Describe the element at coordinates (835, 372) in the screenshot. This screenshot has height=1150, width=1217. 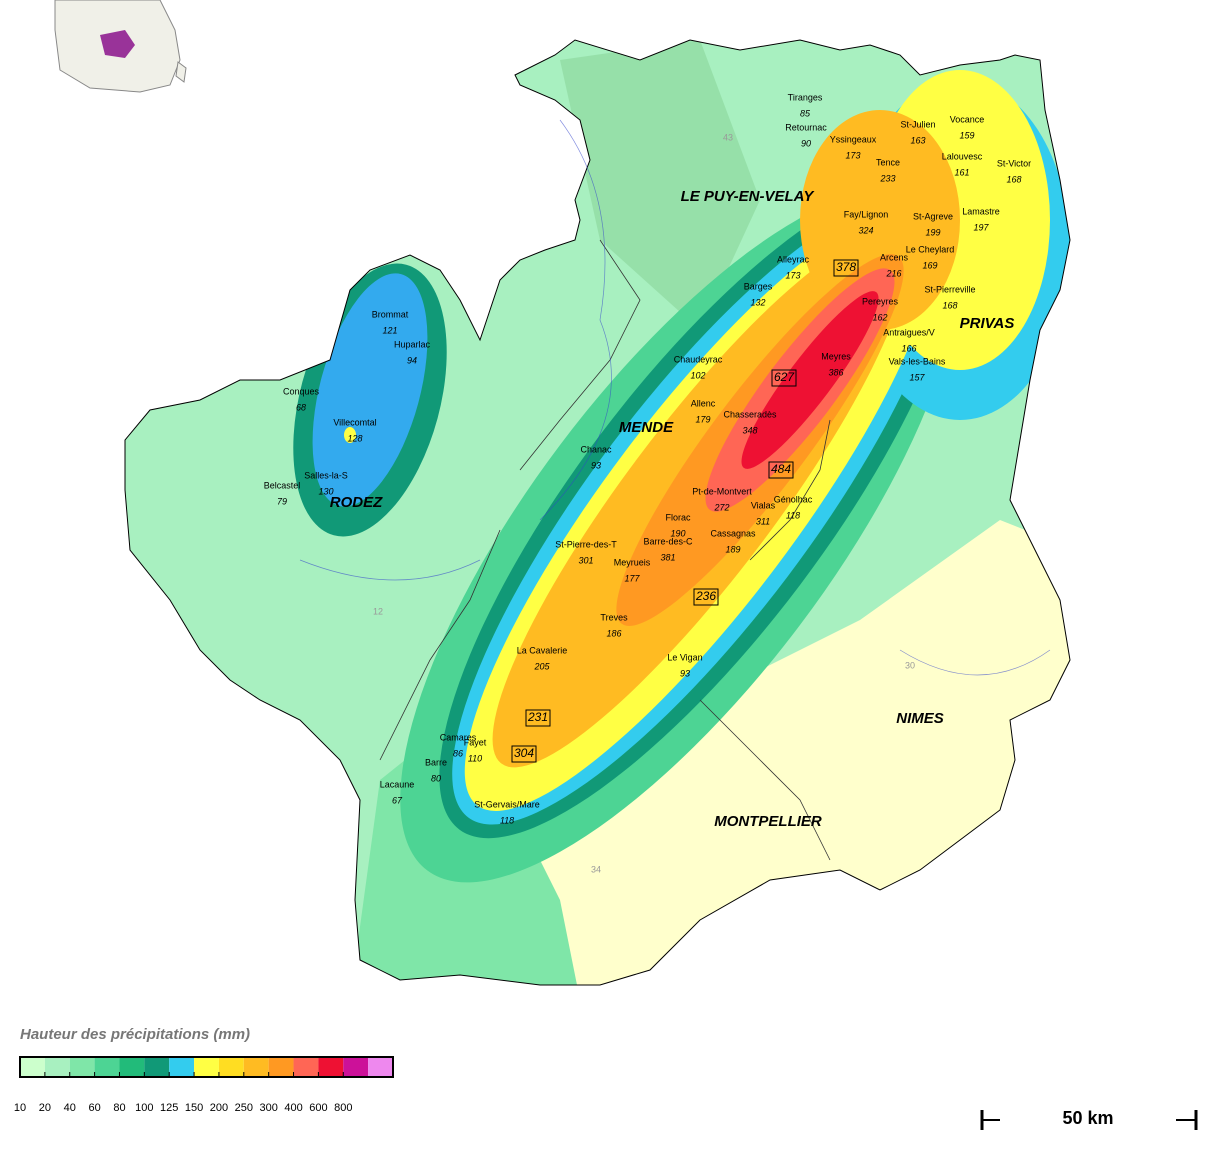
I see `station-value: 386` at that location.